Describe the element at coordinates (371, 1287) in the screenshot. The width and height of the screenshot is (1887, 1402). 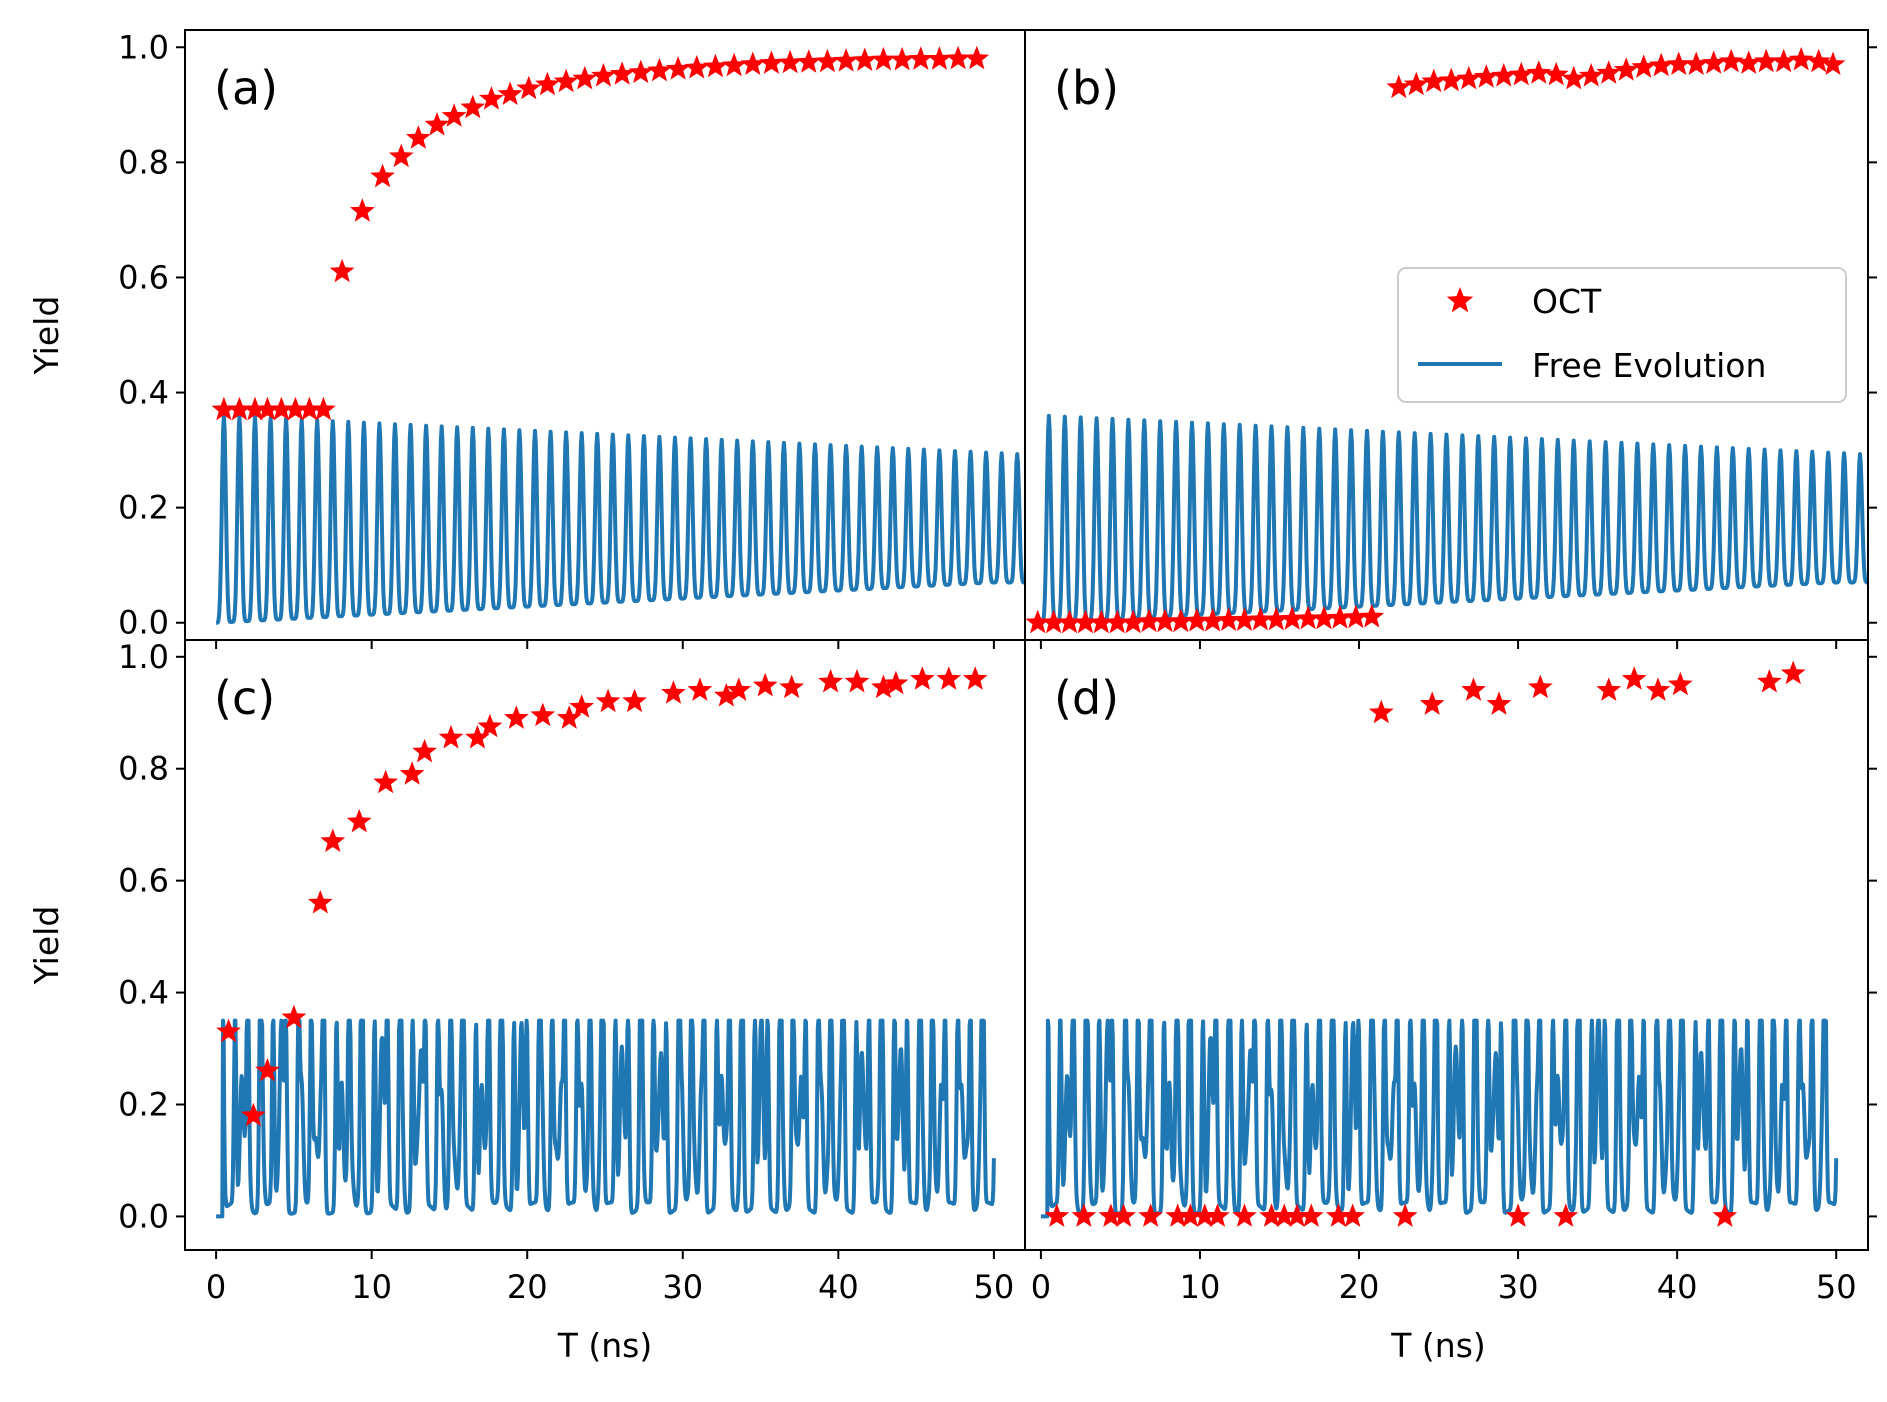
I see `x-tick-label: 10` at that location.